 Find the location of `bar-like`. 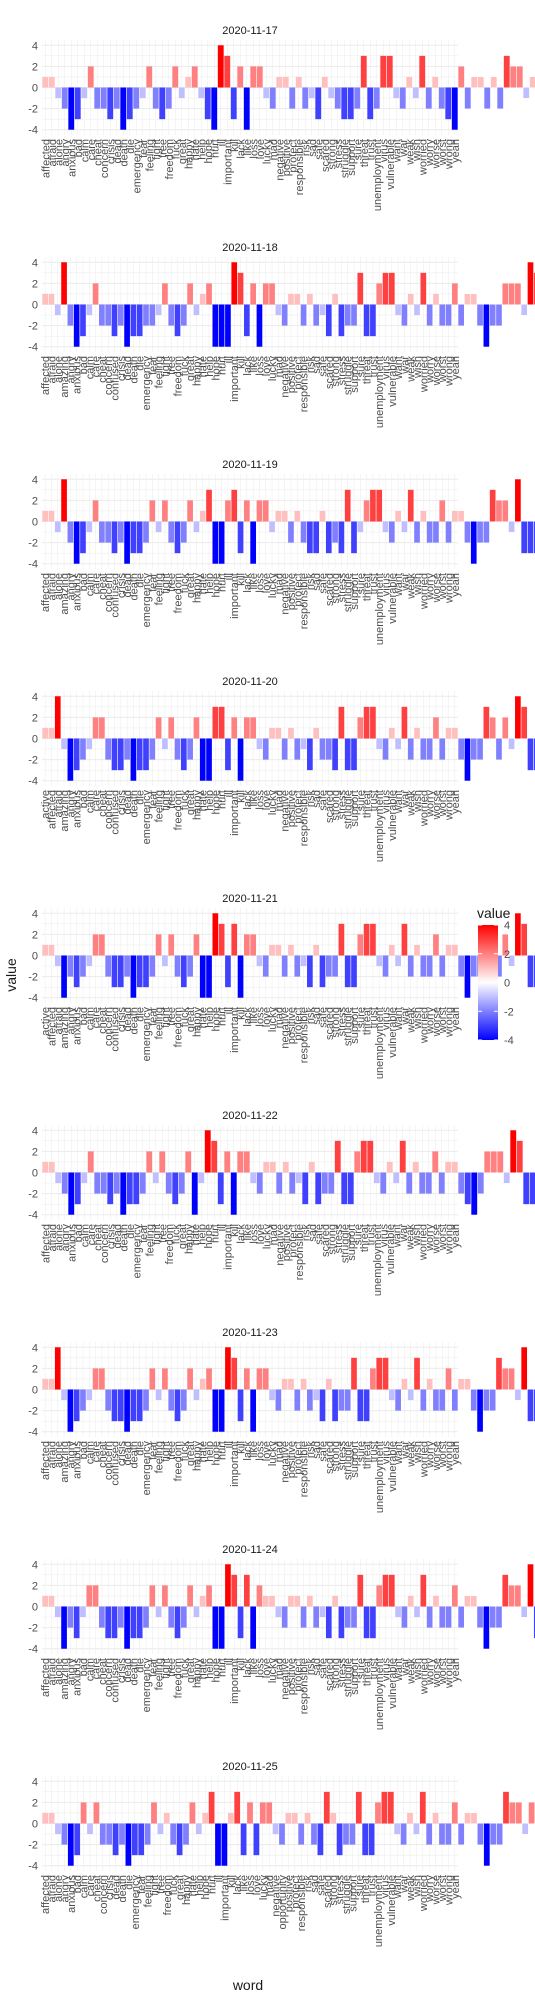

bar-like is located at coordinates (253, 294).